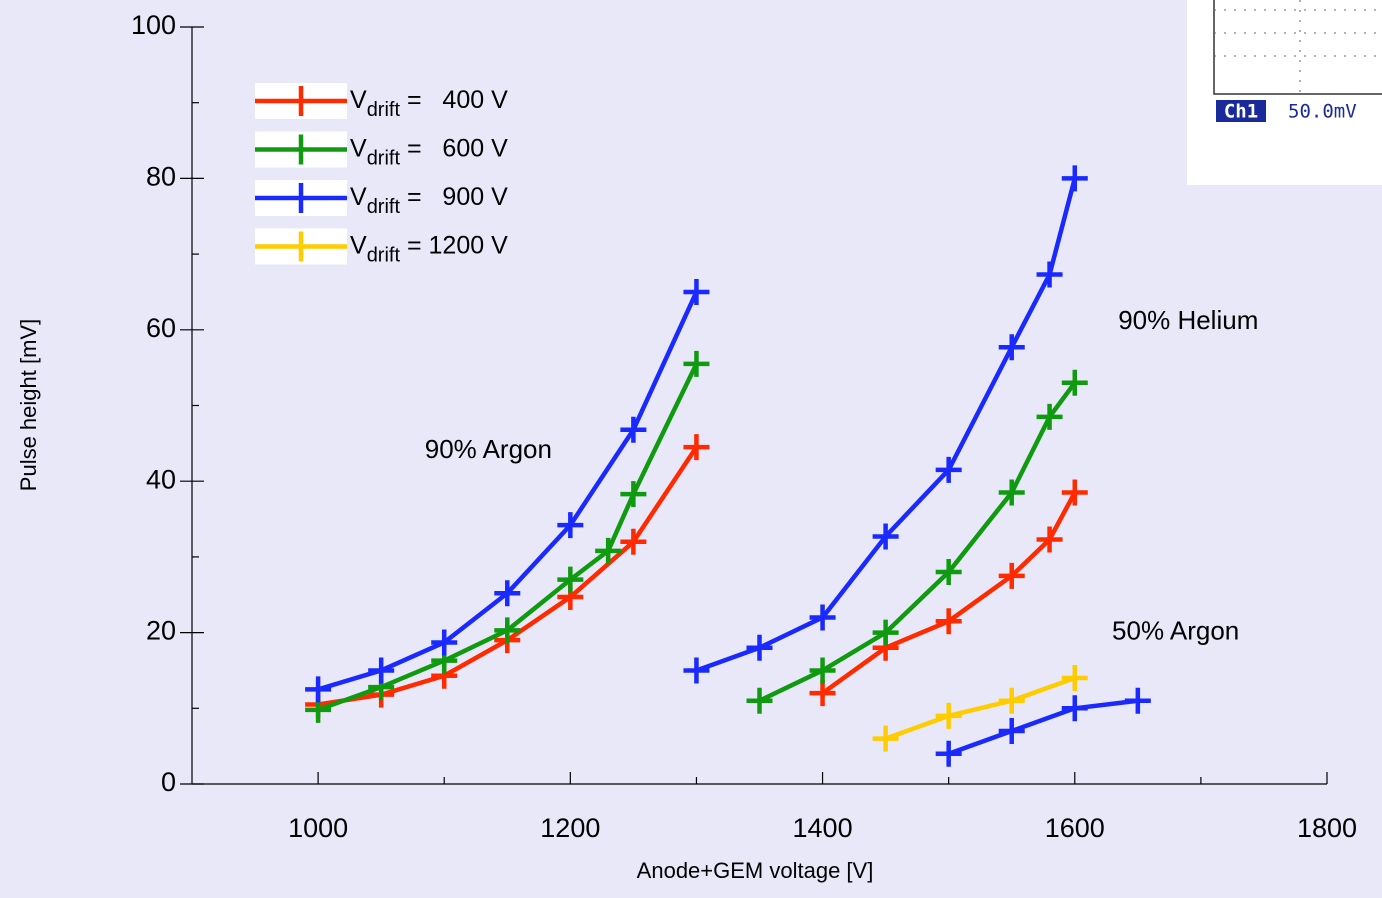  What do you see at coordinates (1075, 828) in the screenshot?
I see `x-tick-label: 1600` at bounding box center [1075, 828].